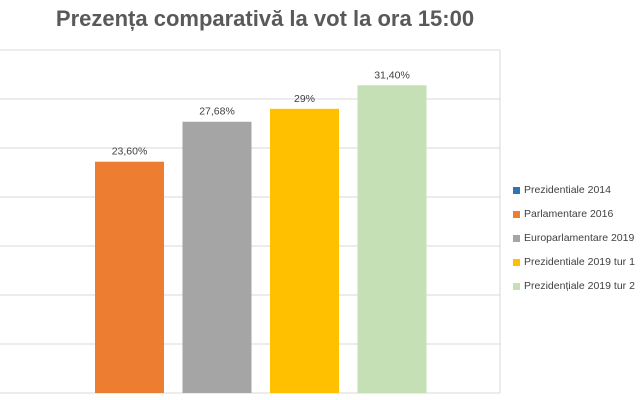  Describe the element at coordinates (569, 214) in the screenshot. I see `legend-label: Parlamentare 2016` at that location.